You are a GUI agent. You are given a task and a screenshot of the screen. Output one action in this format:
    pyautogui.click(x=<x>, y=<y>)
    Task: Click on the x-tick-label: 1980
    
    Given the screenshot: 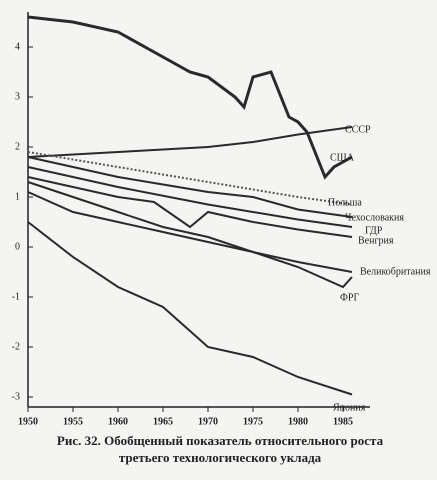 What is the action you would take?
    pyautogui.click(x=298, y=421)
    